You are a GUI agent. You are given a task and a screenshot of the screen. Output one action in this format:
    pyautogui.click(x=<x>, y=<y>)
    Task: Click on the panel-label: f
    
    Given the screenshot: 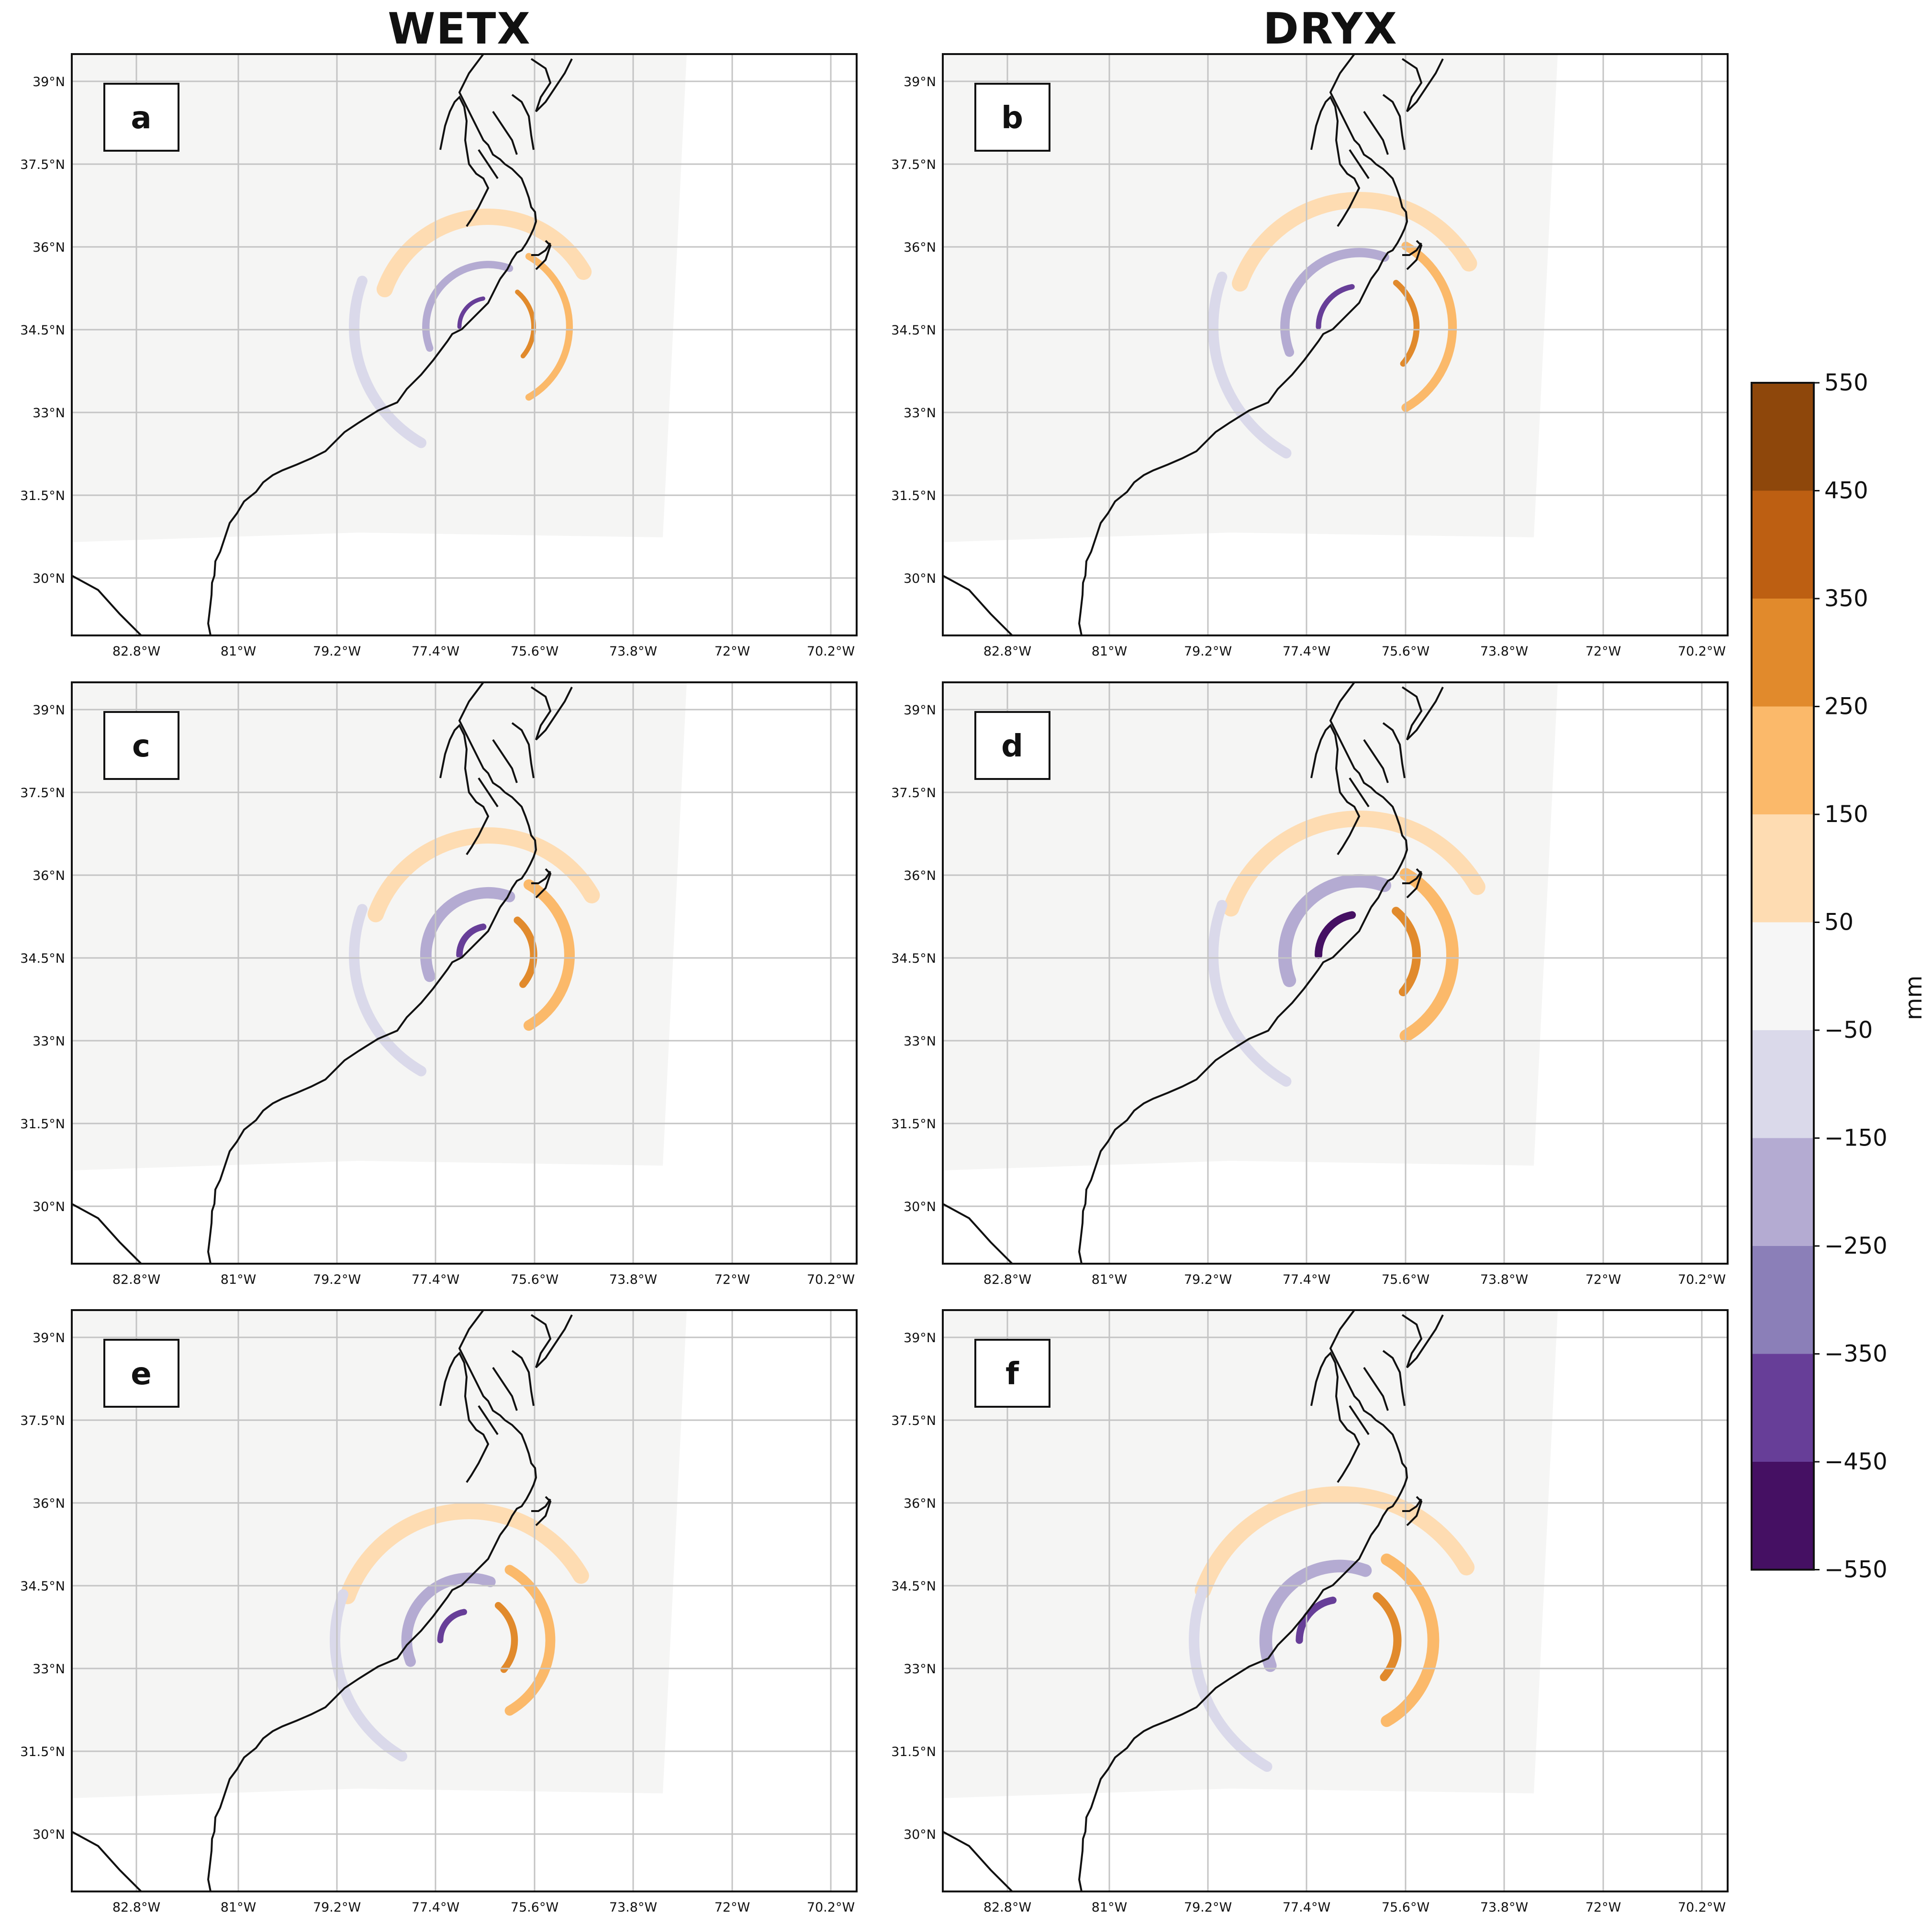 What is the action you would take?
    pyautogui.click(x=1012, y=1374)
    